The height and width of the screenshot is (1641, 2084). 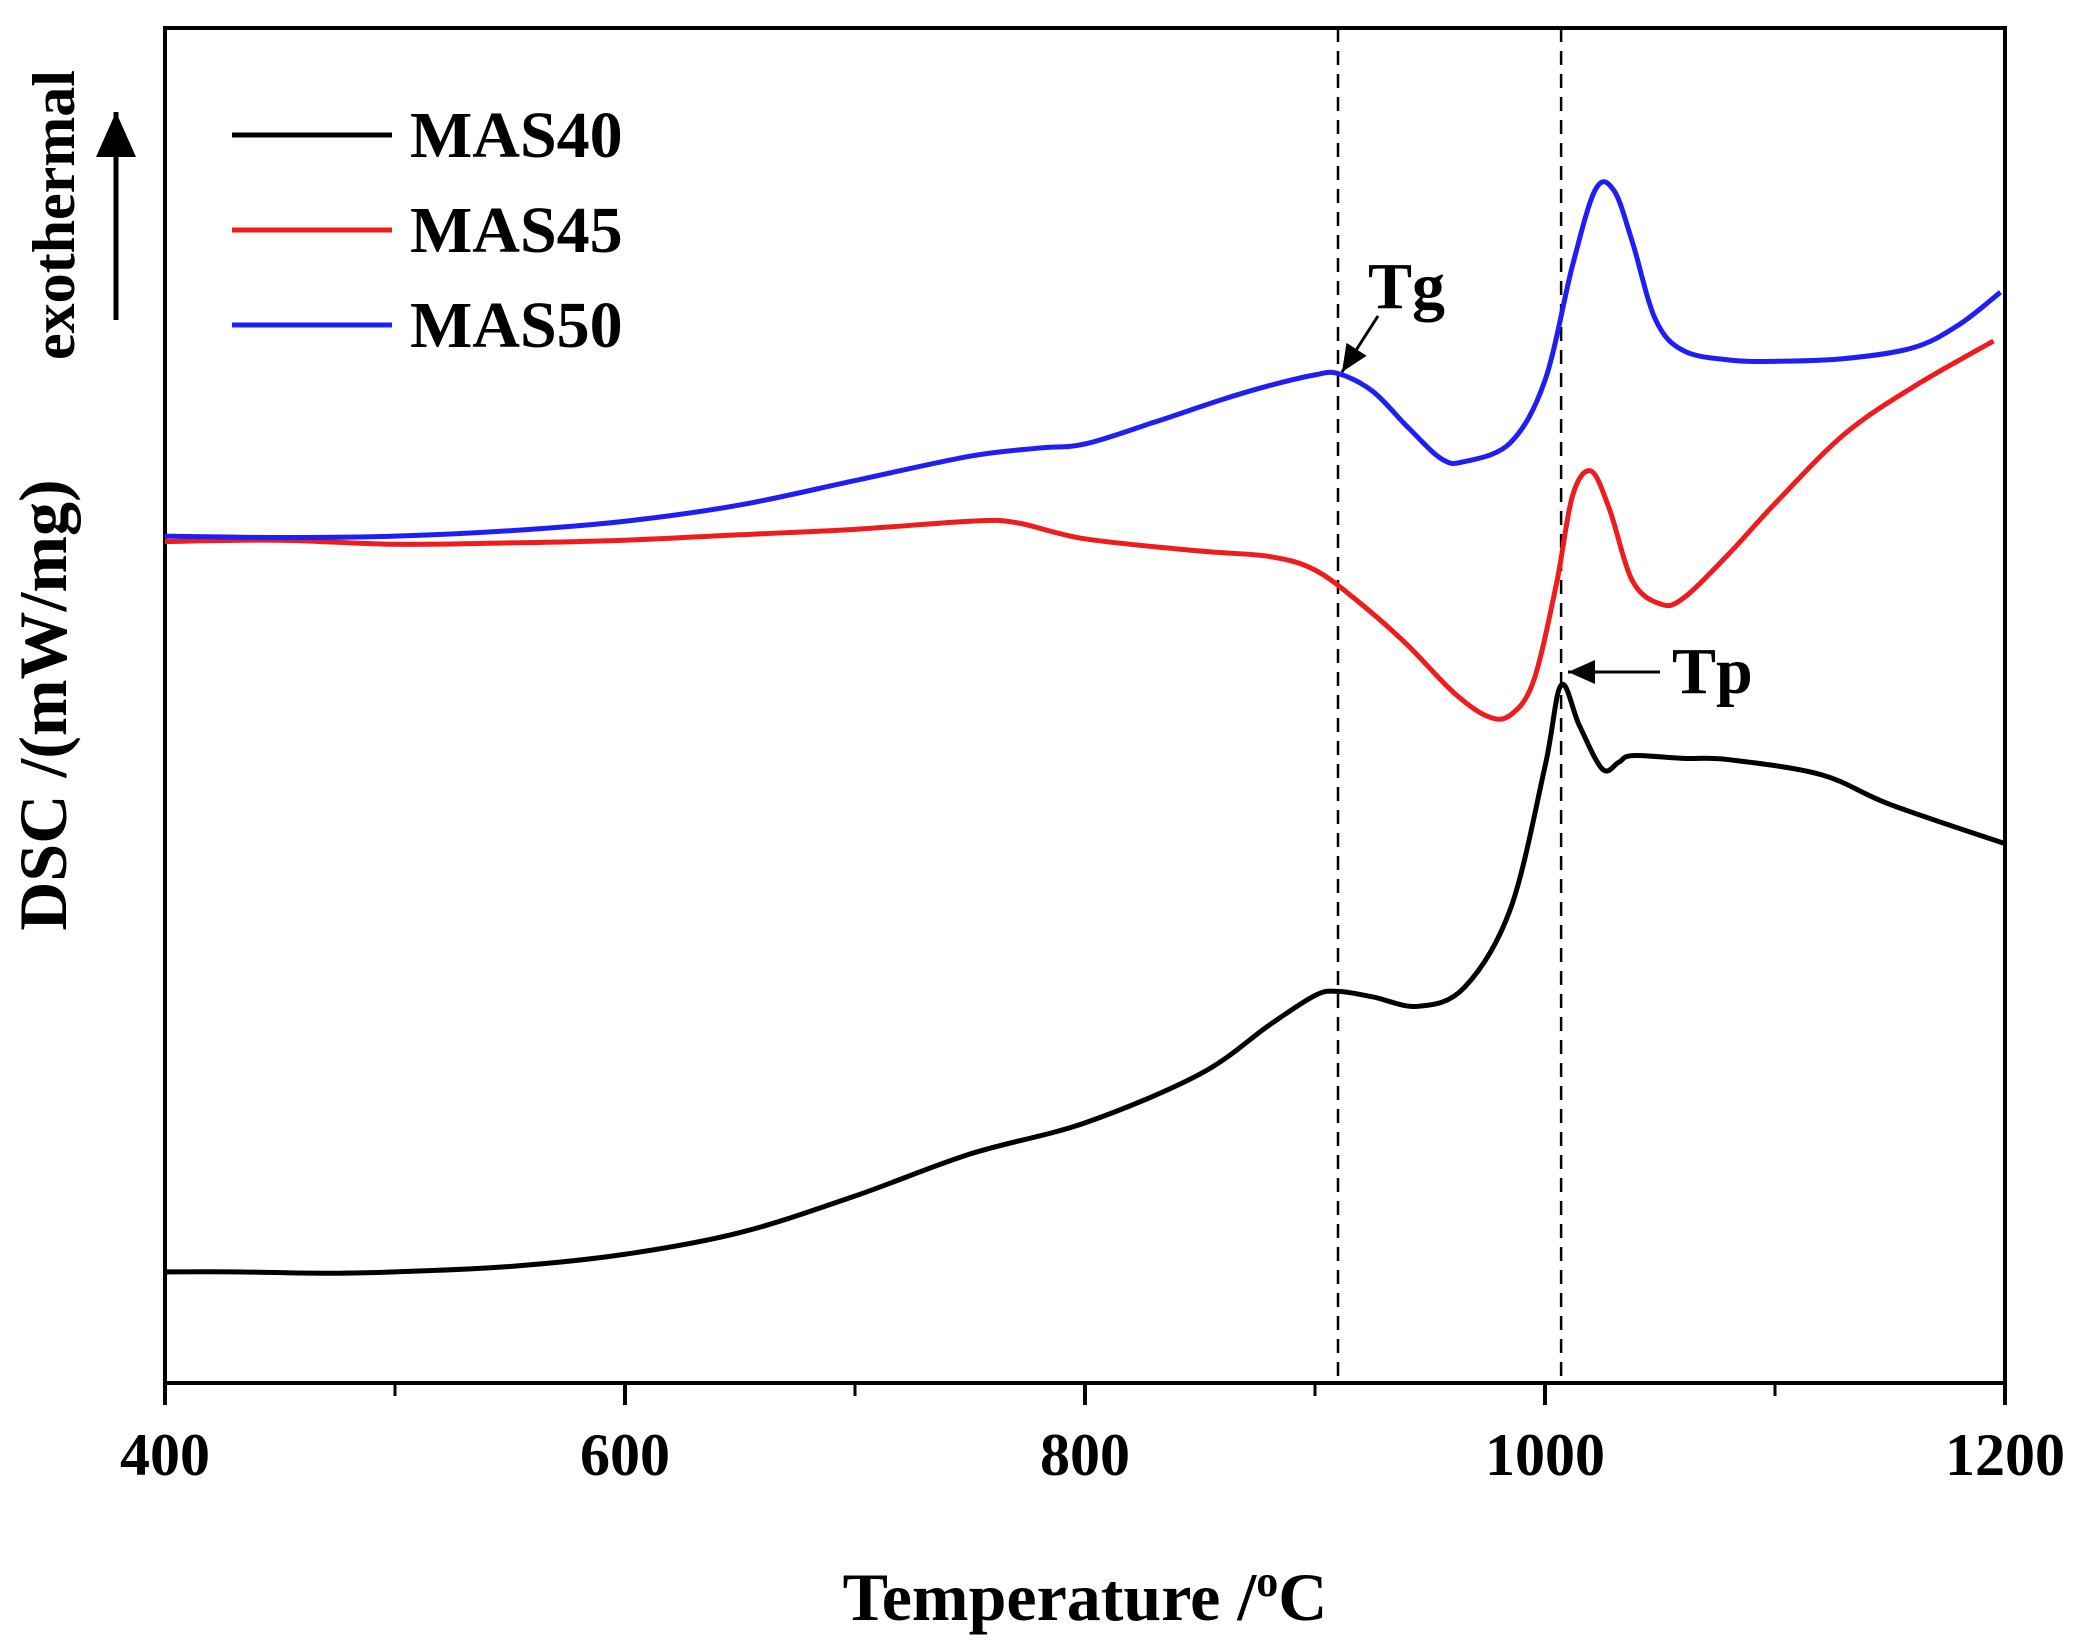 I want to click on y-axis-title: DSC /(mW/mg), so click(x=43, y=704).